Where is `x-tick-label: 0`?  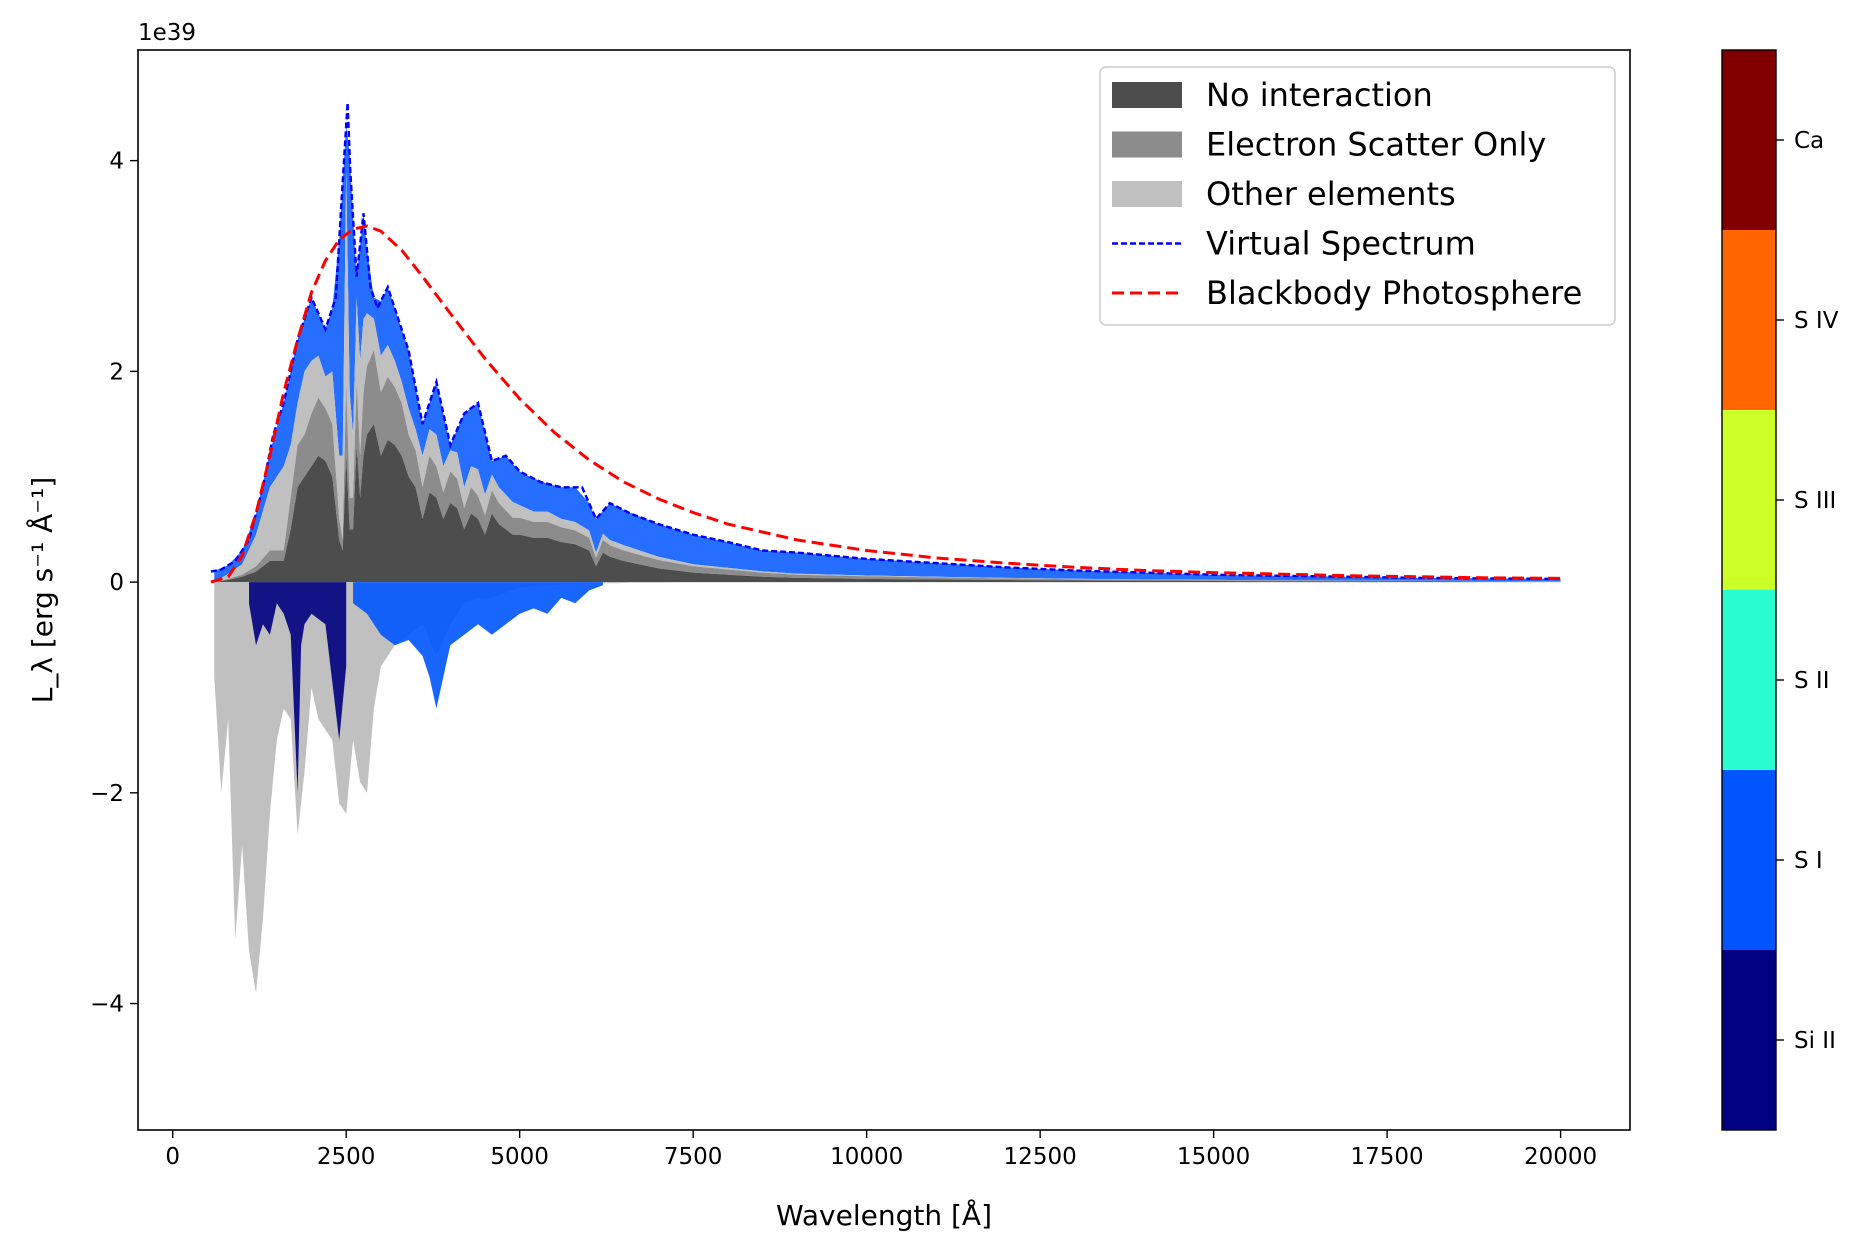 x-tick-label: 0 is located at coordinates (172, 1157).